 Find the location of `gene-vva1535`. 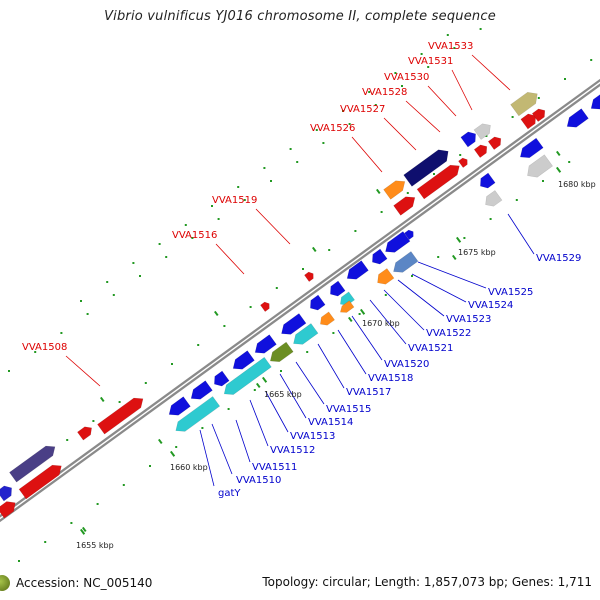

gene-vva1535 is located at coordinates (576, 120).